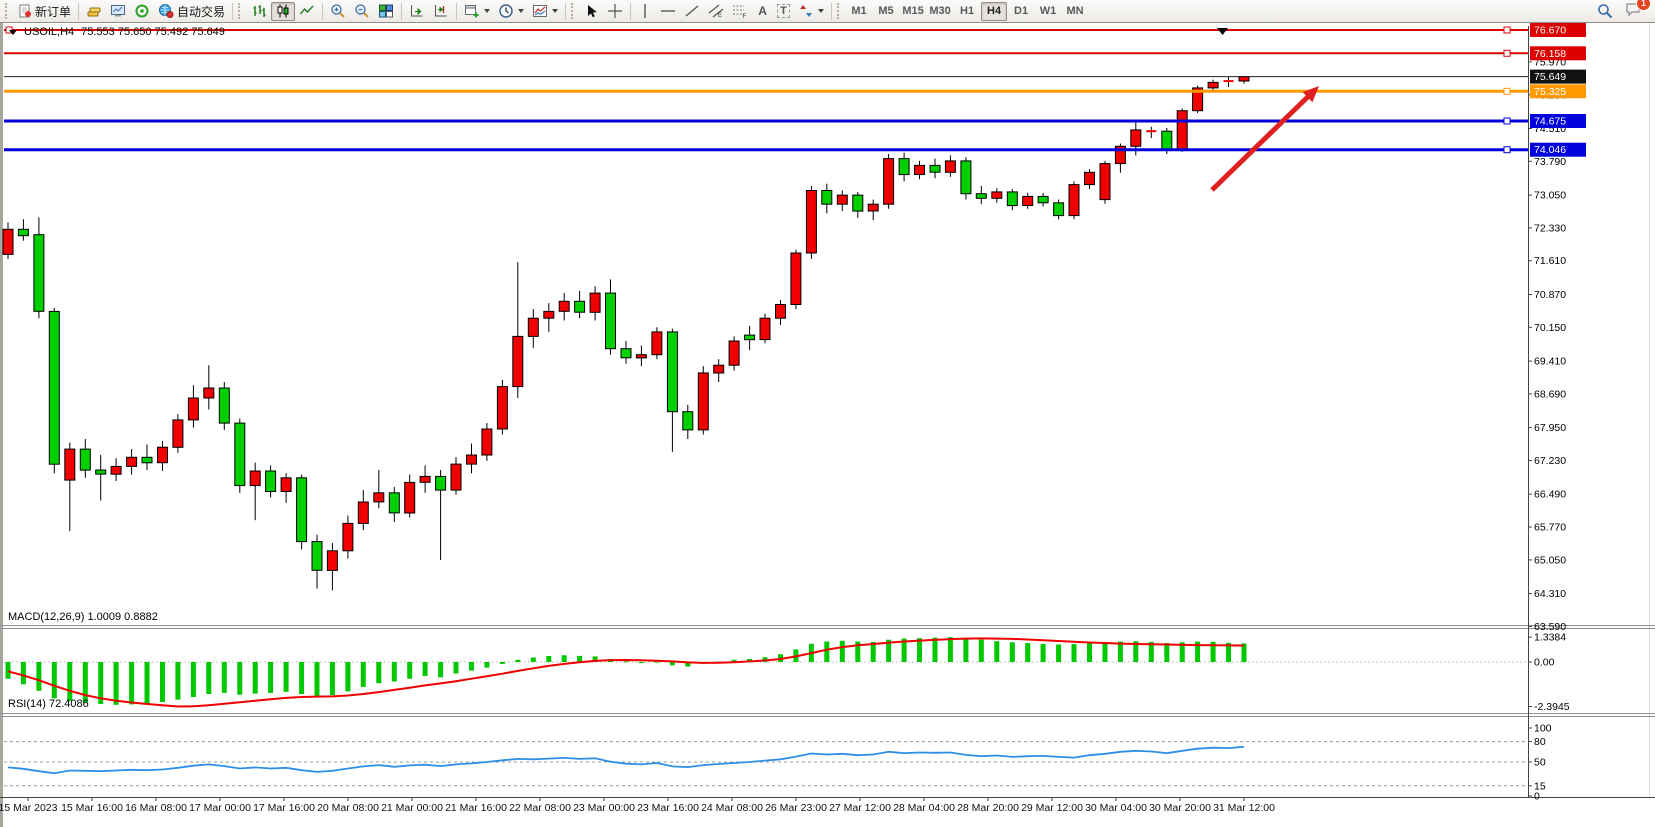  Describe the element at coordinates (1244, 808) in the screenshot. I see `time-axis-label: 31 Mar 12:00` at that location.